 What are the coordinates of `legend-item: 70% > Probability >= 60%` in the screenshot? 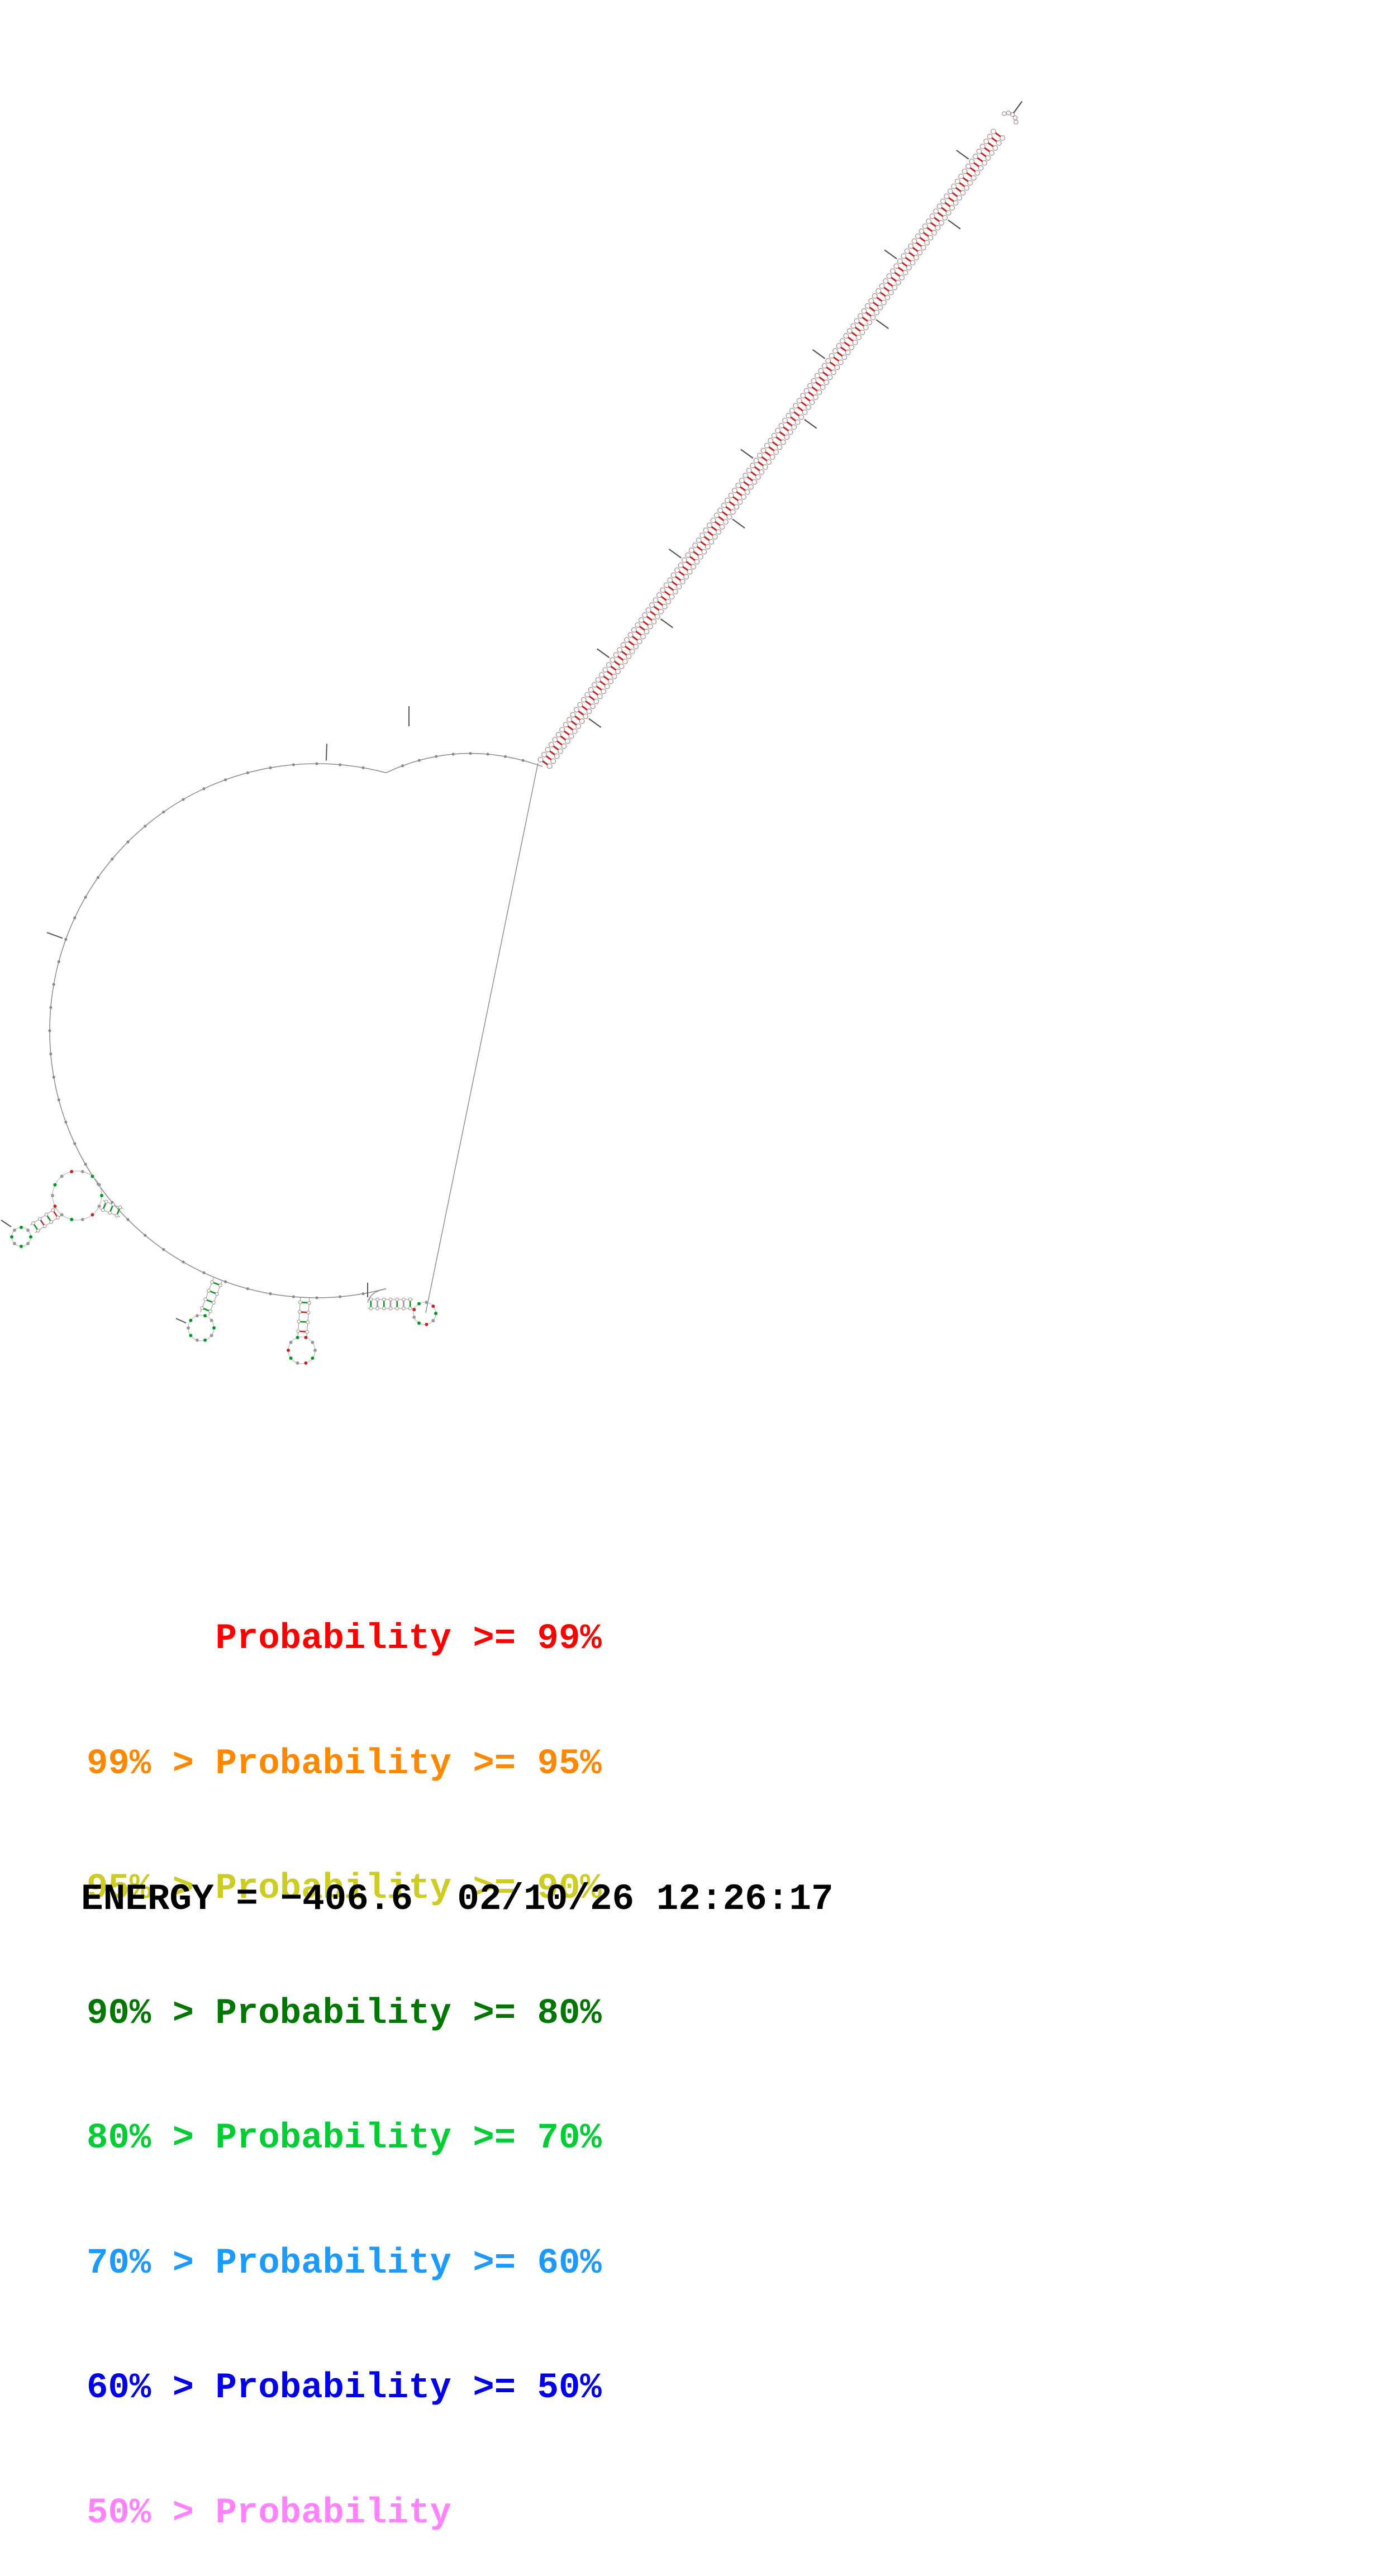 It's located at (344, 2263).